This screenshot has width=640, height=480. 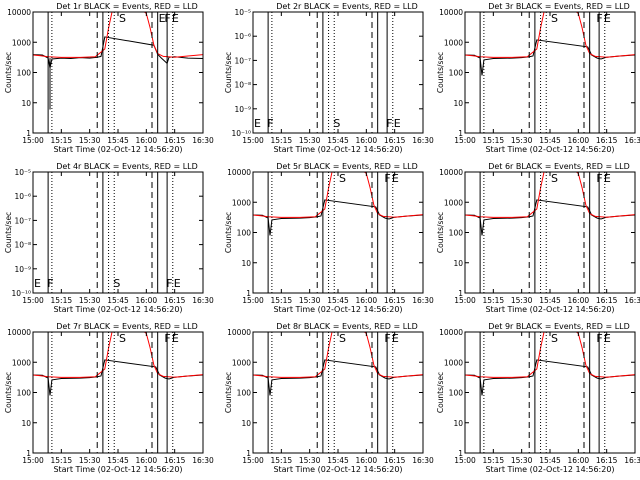 What do you see at coordinates (342, 178) in the screenshot?
I see `event-marker-label: S` at bounding box center [342, 178].